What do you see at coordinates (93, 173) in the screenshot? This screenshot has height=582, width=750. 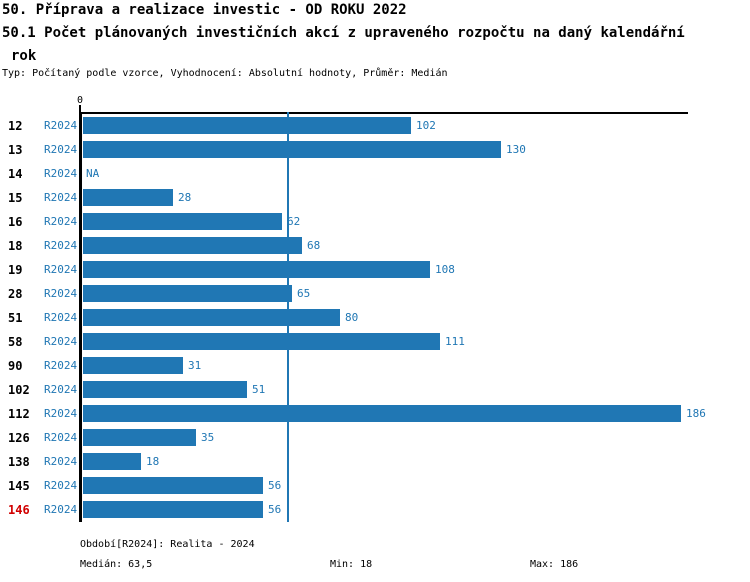 I see `bar-value-label: NA` at bounding box center [93, 173].